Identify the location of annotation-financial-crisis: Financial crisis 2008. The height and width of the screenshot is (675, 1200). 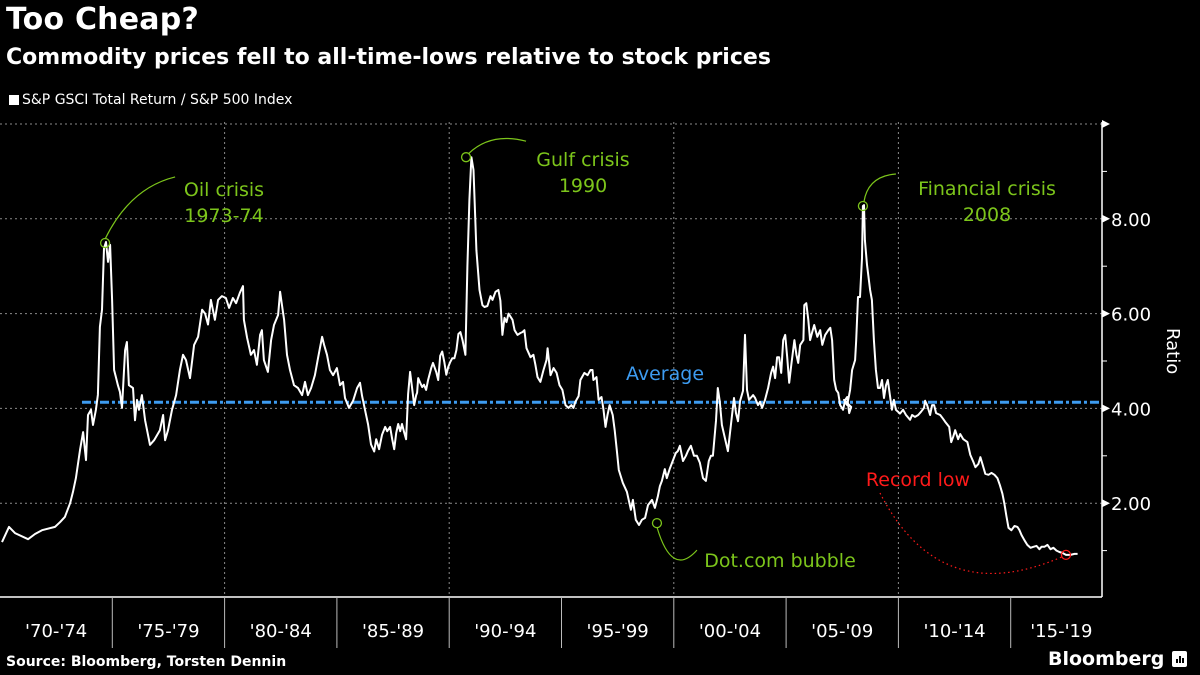
(956, 199).